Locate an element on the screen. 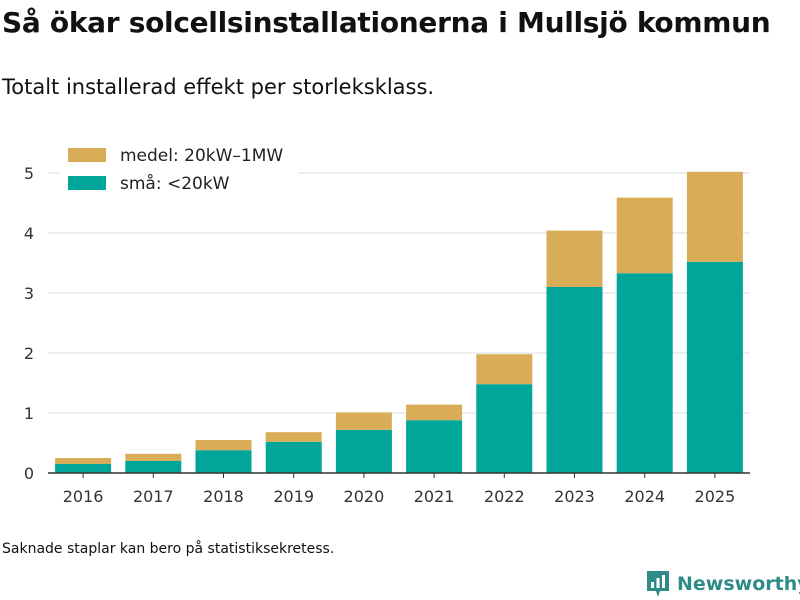  y-tick-label: 2 is located at coordinates (29, 353).